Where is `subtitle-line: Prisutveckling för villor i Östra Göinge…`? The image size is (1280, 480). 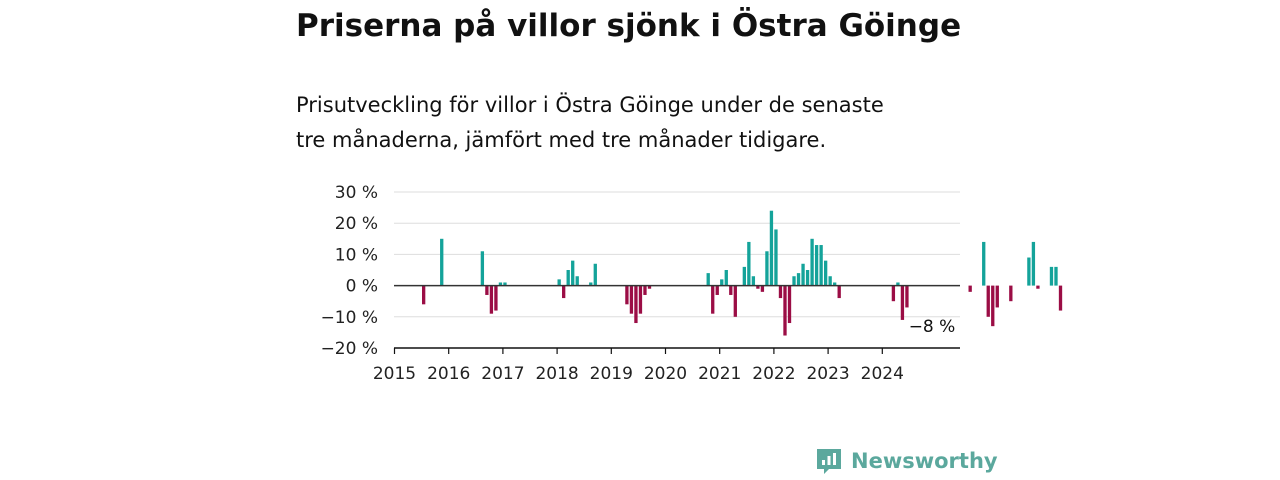
subtitle-line: Prisutveckling för villor i Östra Göinge… is located at coordinates (590, 105).